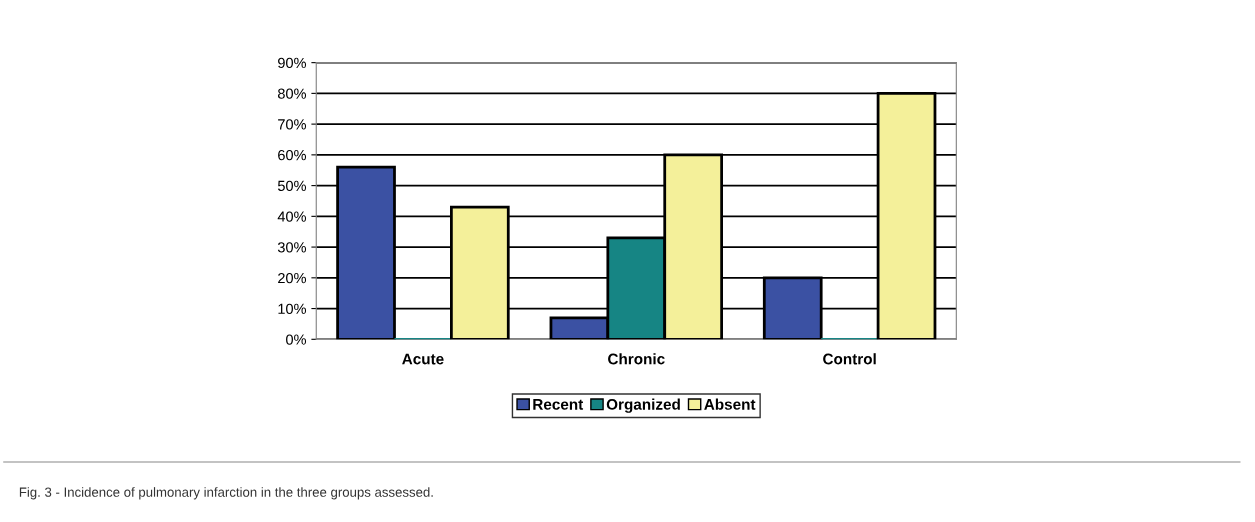 This screenshot has height=522, width=1255. I want to click on legend-label: Recent, so click(558, 404).